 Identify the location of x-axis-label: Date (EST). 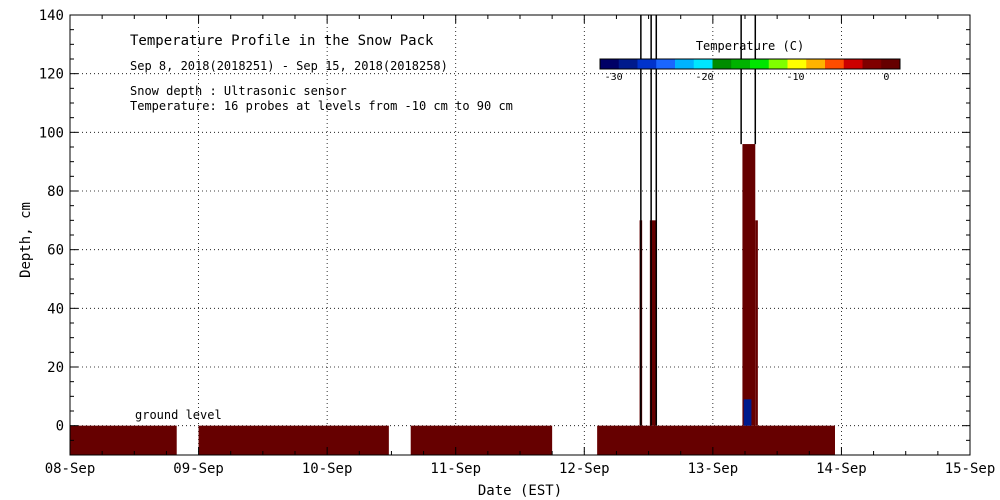
(520, 491).